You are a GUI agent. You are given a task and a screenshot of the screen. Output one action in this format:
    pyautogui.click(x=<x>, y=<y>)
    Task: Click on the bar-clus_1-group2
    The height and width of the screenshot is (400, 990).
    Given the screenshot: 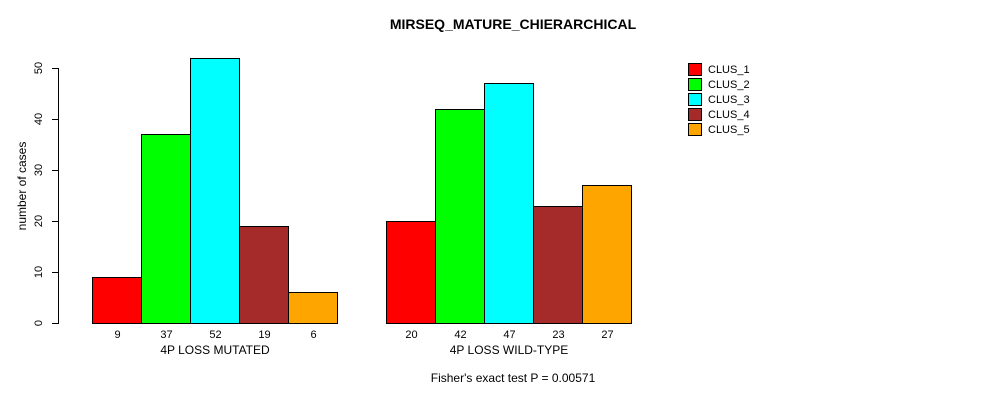 What is the action you would take?
    pyautogui.click(x=411, y=272)
    